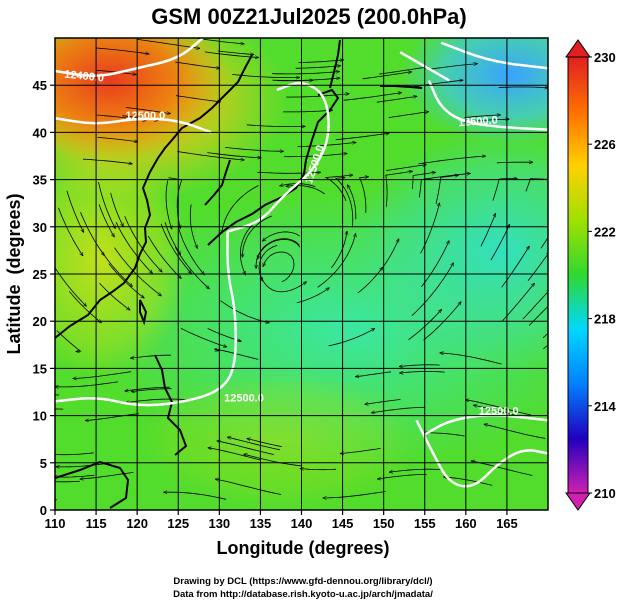  I want to click on x-axis: 110 115 120 125 130 135 140 145 150 155 160 165, so click(281, 520).